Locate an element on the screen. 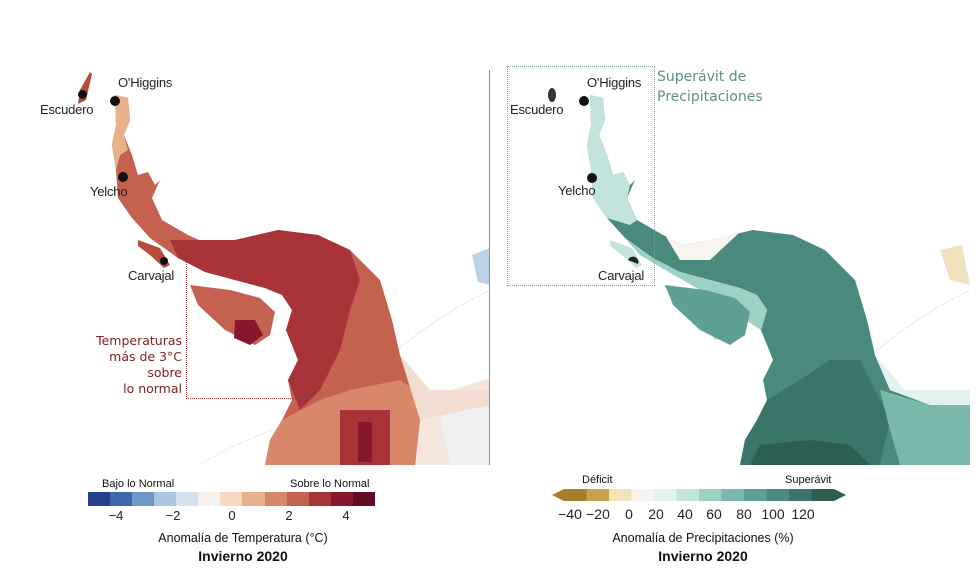 This screenshot has width=980, height=570. station-dot-ohiggins-right is located at coordinates (584, 101).